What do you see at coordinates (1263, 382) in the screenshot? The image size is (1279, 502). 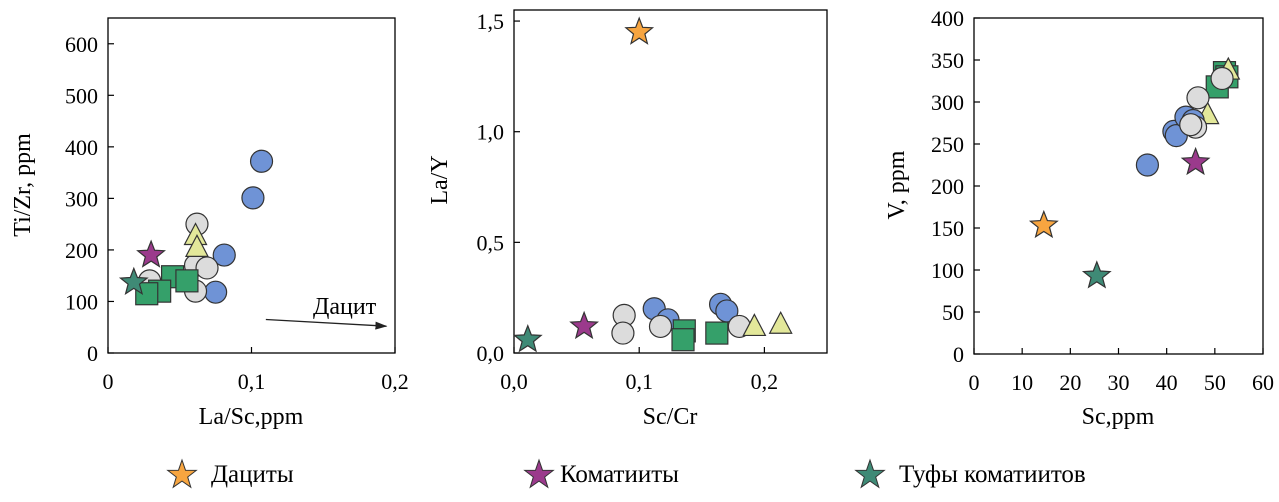 I see `x-tick-label: 60` at bounding box center [1263, 382].